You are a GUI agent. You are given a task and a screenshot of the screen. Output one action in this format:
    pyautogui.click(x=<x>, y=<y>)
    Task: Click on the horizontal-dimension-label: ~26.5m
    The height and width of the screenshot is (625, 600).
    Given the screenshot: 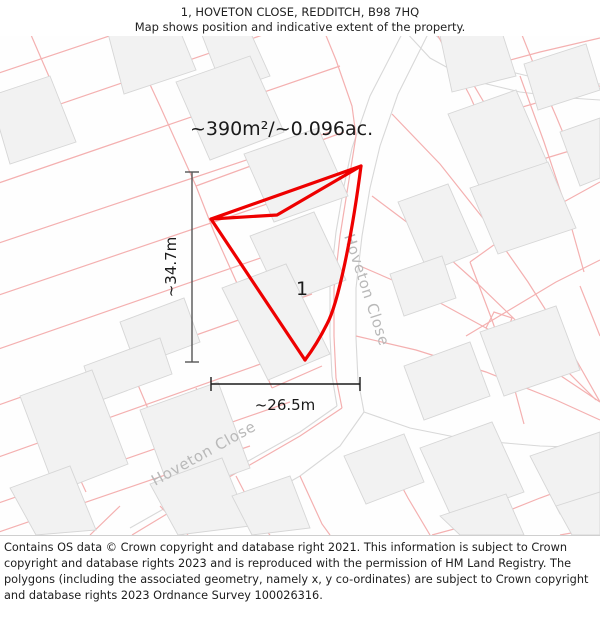 What is the action you would take?
    pyautogui.click(x=285, y=405)
    